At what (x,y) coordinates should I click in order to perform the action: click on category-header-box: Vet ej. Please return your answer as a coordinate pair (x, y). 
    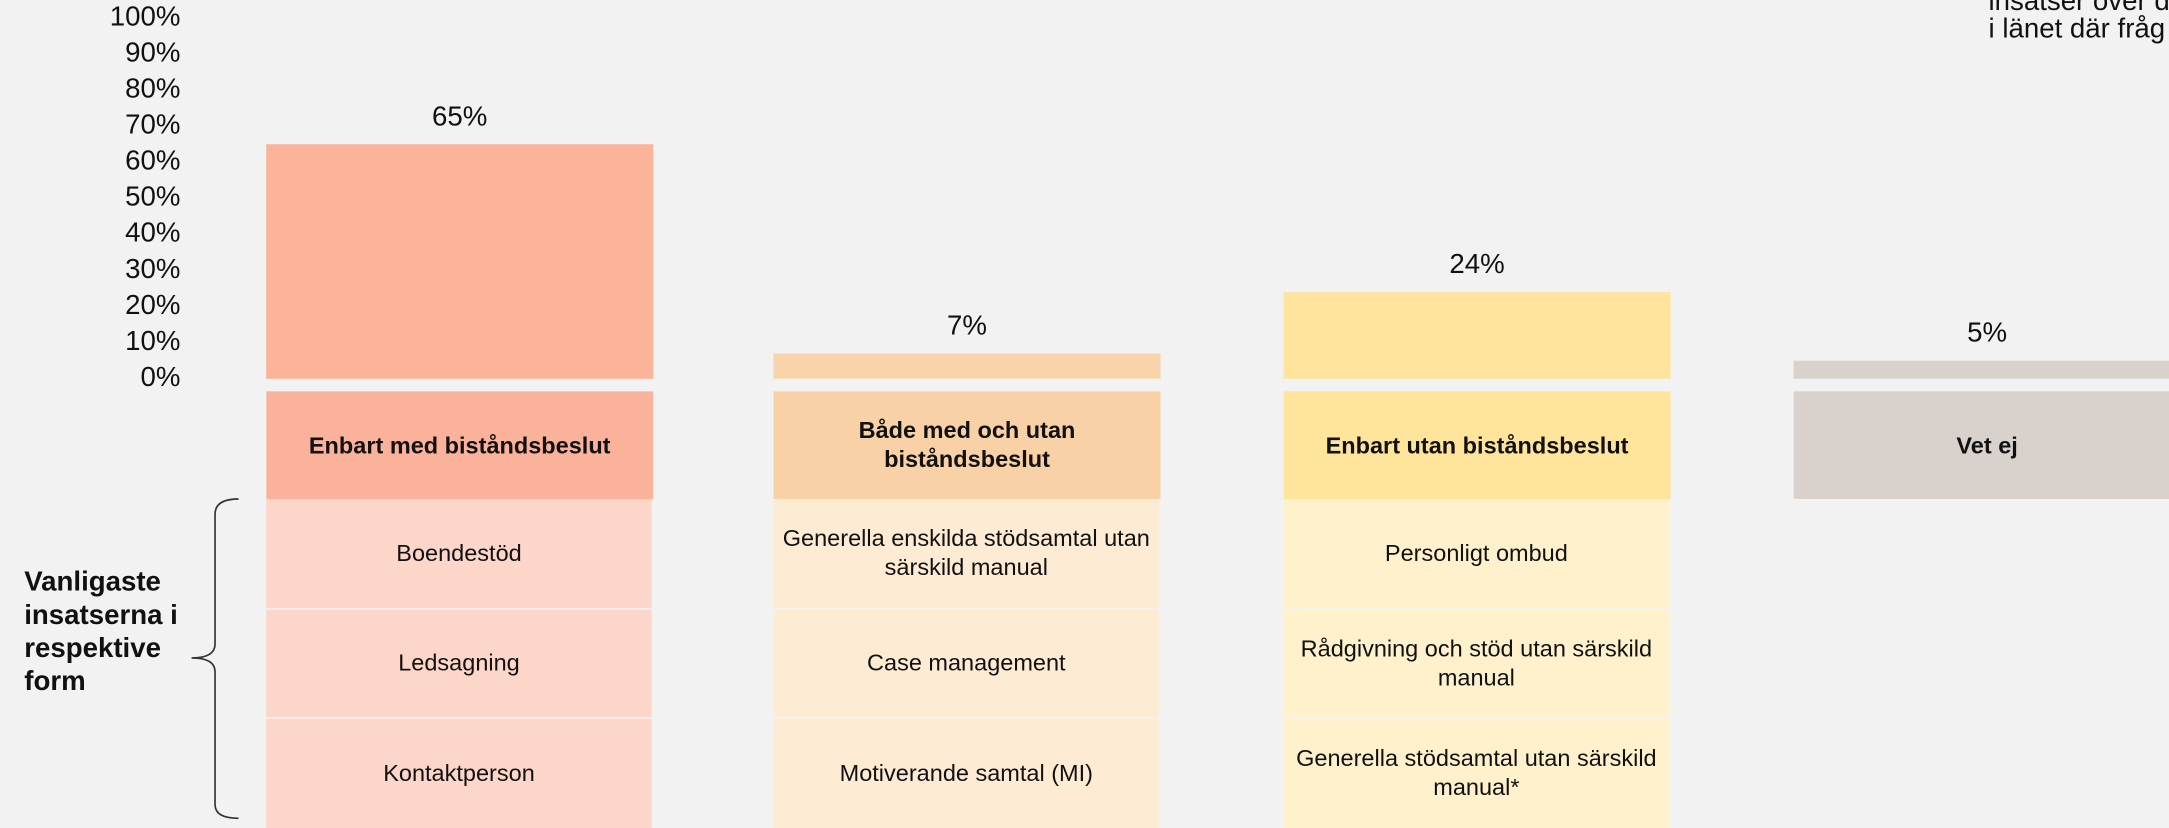
    Looking at the image, I should click on (1981, 445).